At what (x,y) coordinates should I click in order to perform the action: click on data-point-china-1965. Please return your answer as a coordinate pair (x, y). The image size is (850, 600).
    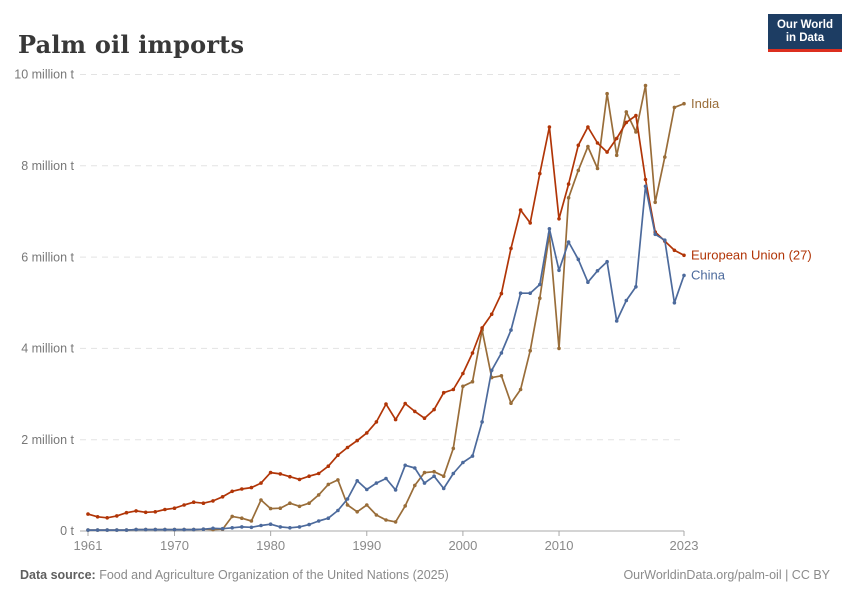
    Looking at the image, I should click on (126, 530).